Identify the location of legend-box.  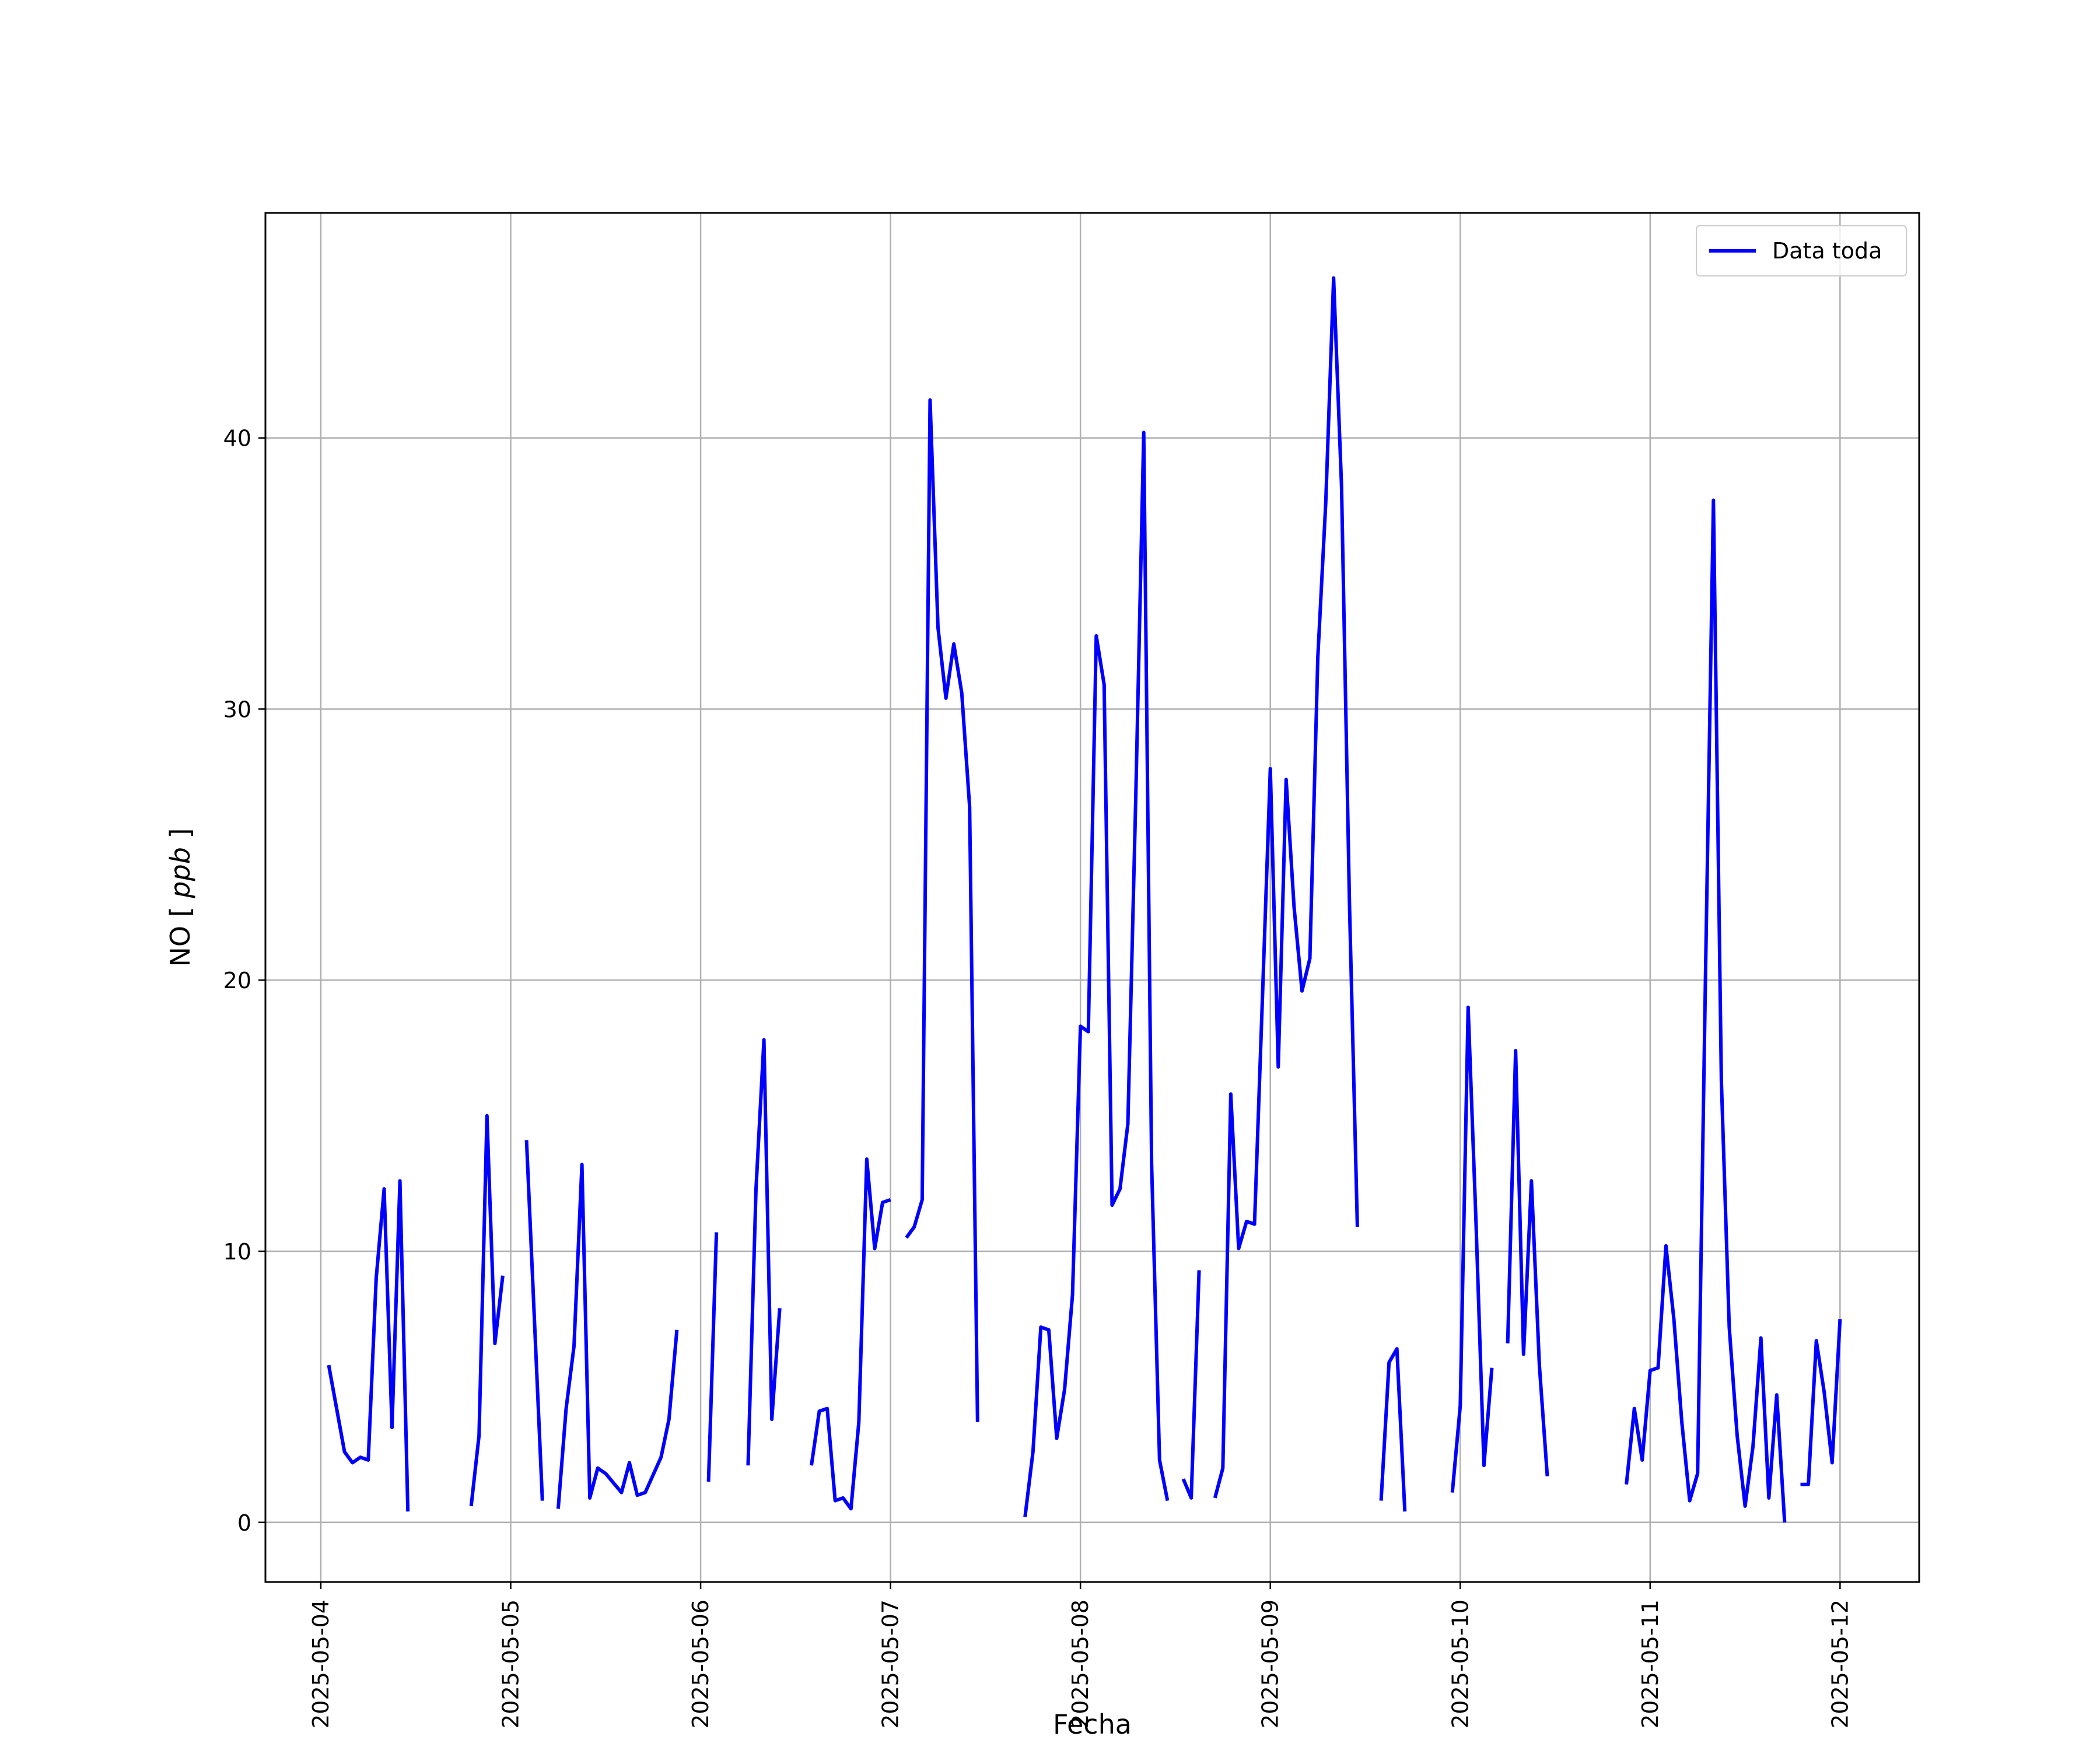
(1801, 250).